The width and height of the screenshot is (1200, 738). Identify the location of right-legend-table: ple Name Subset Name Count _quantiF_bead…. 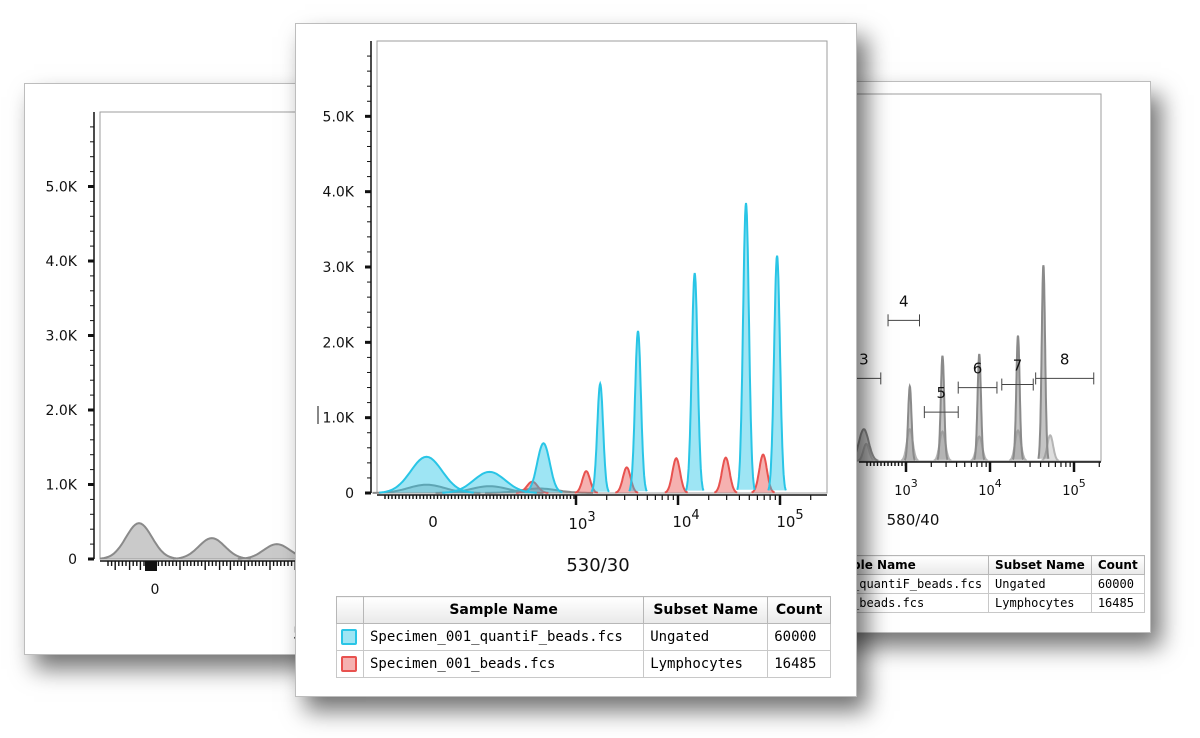
(994, 584).